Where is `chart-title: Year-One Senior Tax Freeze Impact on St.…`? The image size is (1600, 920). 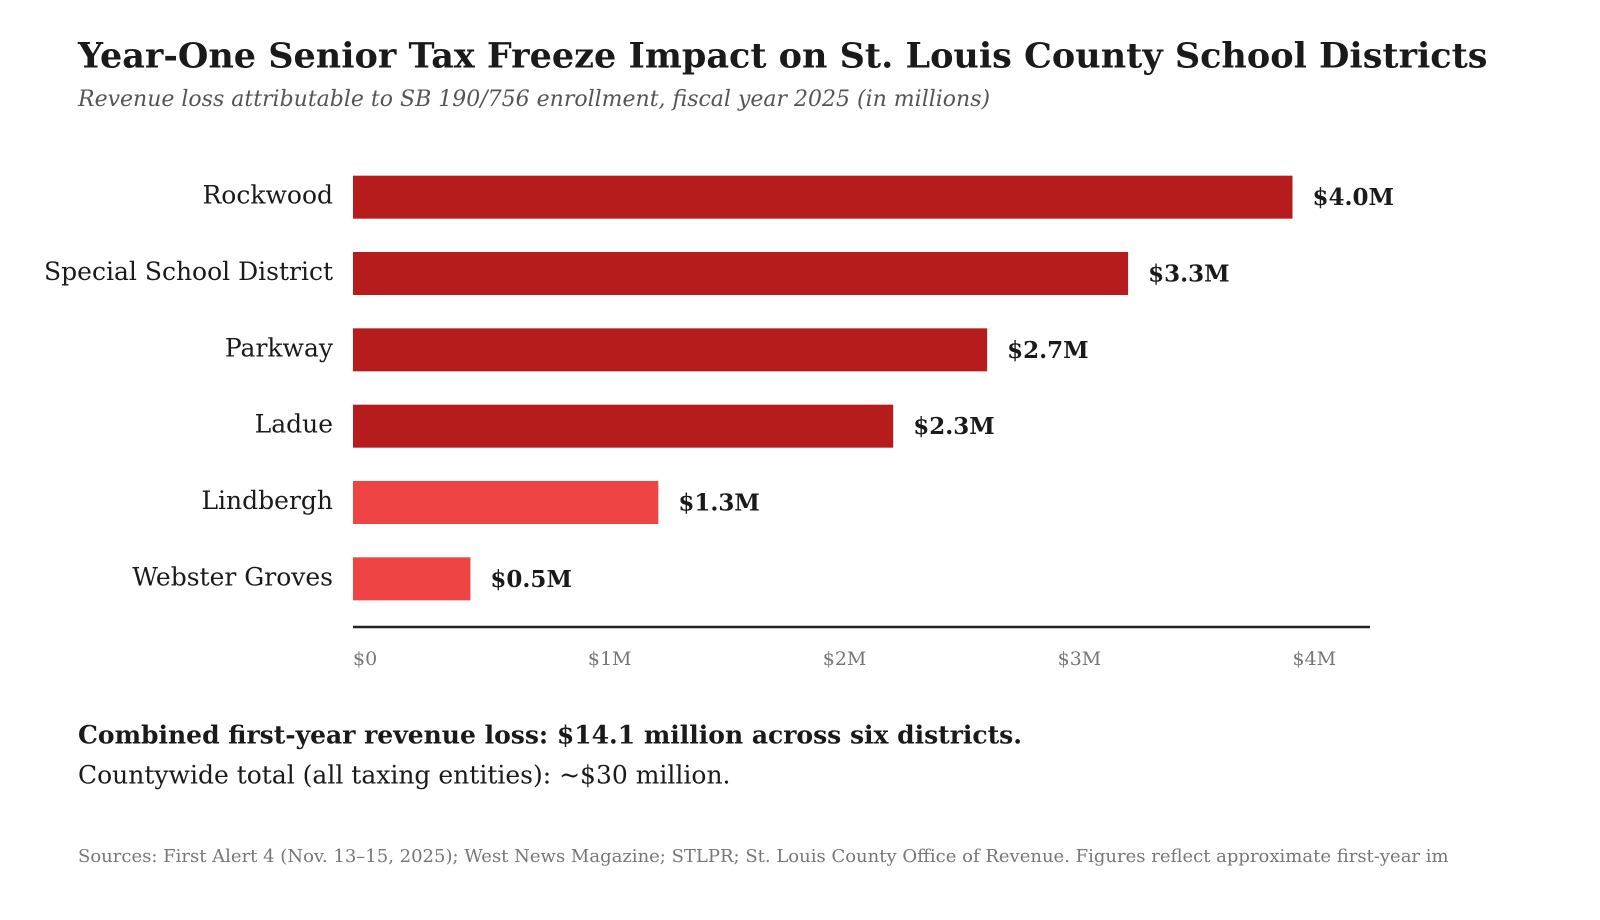
chart-title: Year-One Senior Tax Freeze Impact on St.… is located at coordinates (782, 56).